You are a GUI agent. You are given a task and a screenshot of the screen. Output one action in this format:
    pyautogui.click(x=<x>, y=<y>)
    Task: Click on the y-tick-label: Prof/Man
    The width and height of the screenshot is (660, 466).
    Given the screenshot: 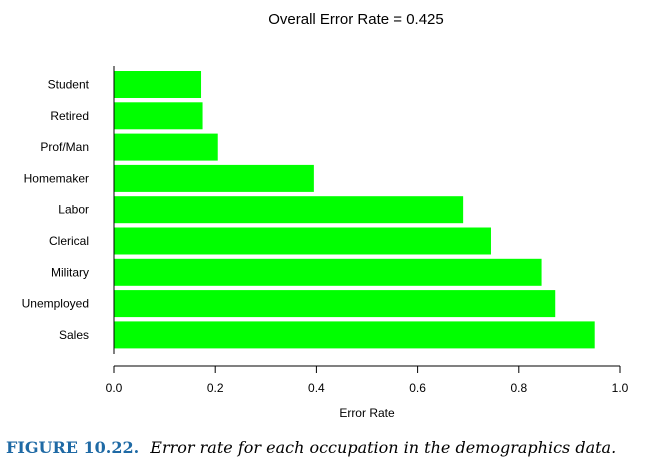 What is the action you would take?
    pyautogui.click(x=64, y=147)
    